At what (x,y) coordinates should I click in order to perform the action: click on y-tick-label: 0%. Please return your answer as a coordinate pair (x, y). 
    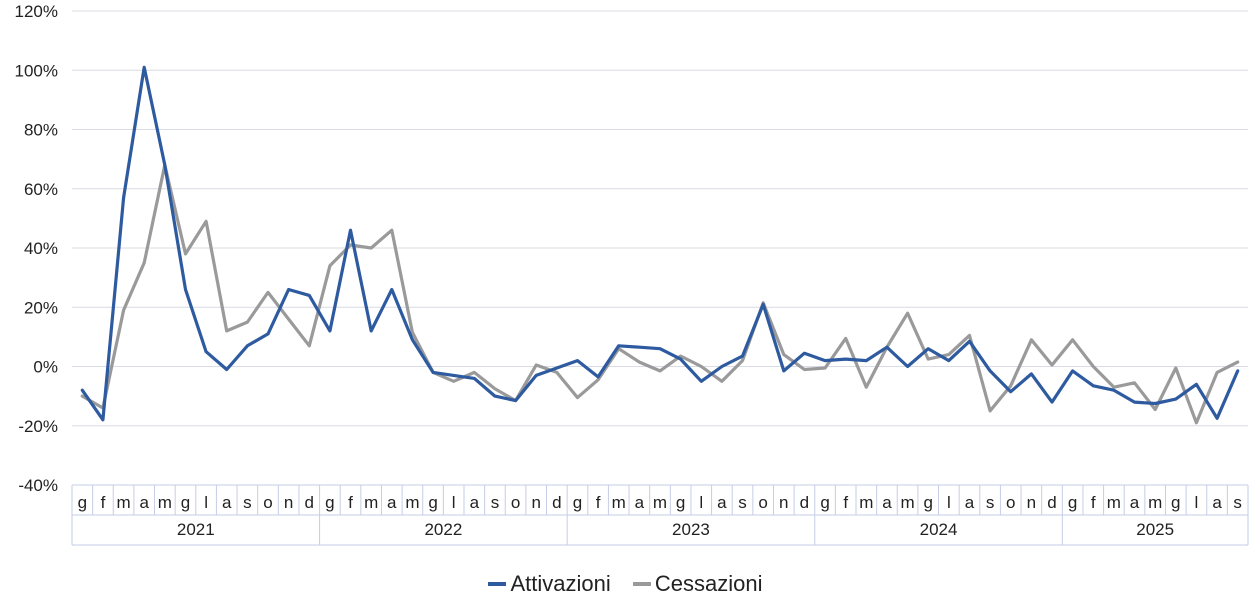
    Looking at the image, I should click on (45, 367).